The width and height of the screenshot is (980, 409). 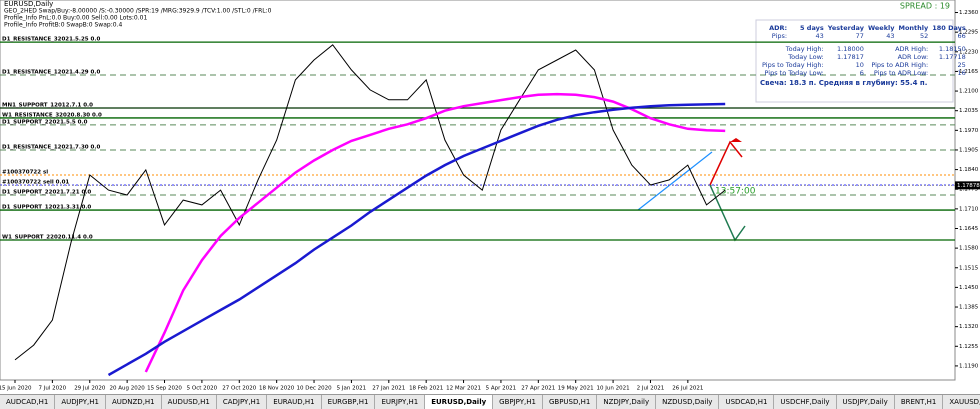 I want to click on info-cell: Pips to ADR Low:, so click(x=901, y=73).